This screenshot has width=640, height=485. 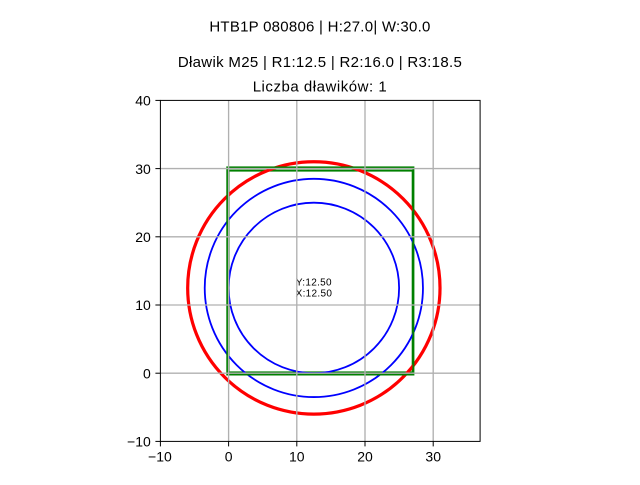 What do you see at coordinates (320, 62) in the screenshot?
I see `svg-text:Dławik M25 | R1:12.5 | R2:16.0: Dławik M25 | R1:12.5 | R2:16.0 | R3:18.5` at bounding box center [320, 62].